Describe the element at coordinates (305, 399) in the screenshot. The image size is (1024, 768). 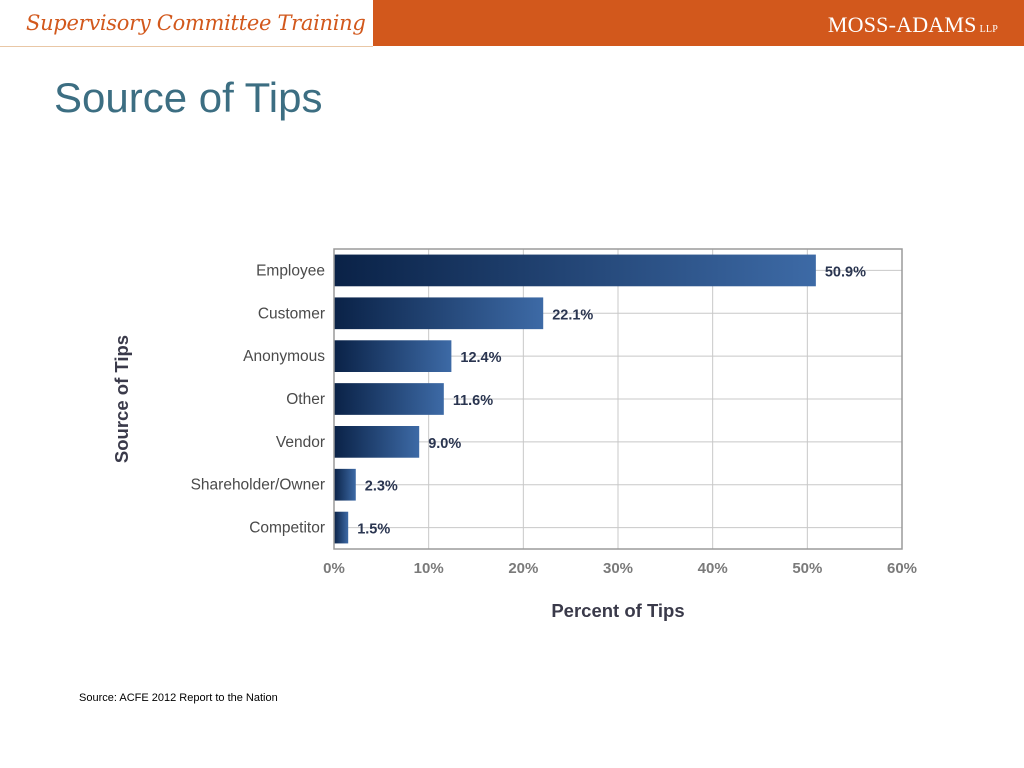
I see `category-label: Other` at that location.